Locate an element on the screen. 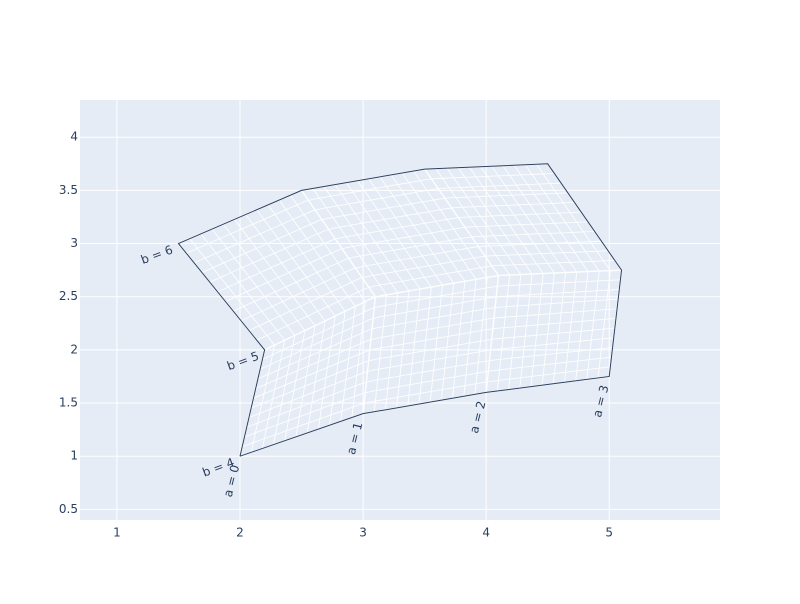 Image resolution: width=800 pixels, height=604 pixels. y-tick-label: 0.5 is located at coordinates (68, 509).